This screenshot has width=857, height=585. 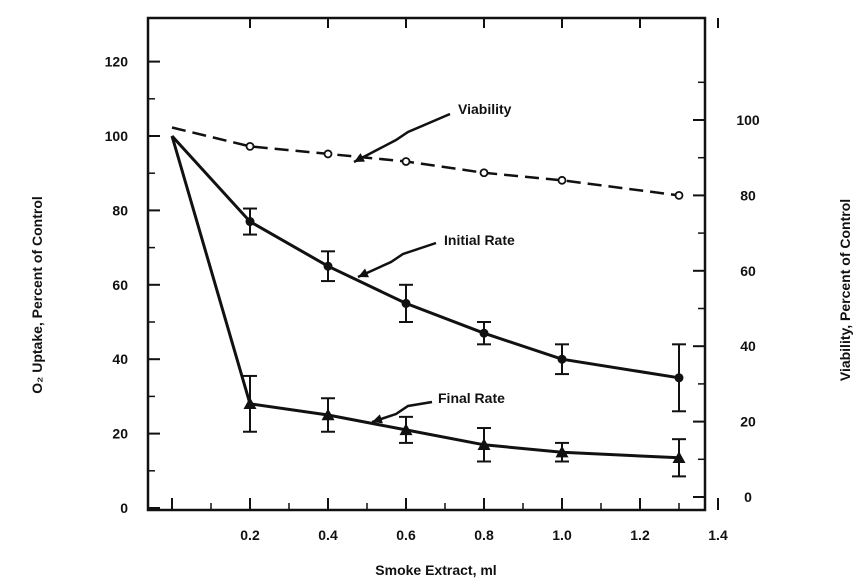 I want to click on y2-tick-label: 0, so click(x=748, y=497).